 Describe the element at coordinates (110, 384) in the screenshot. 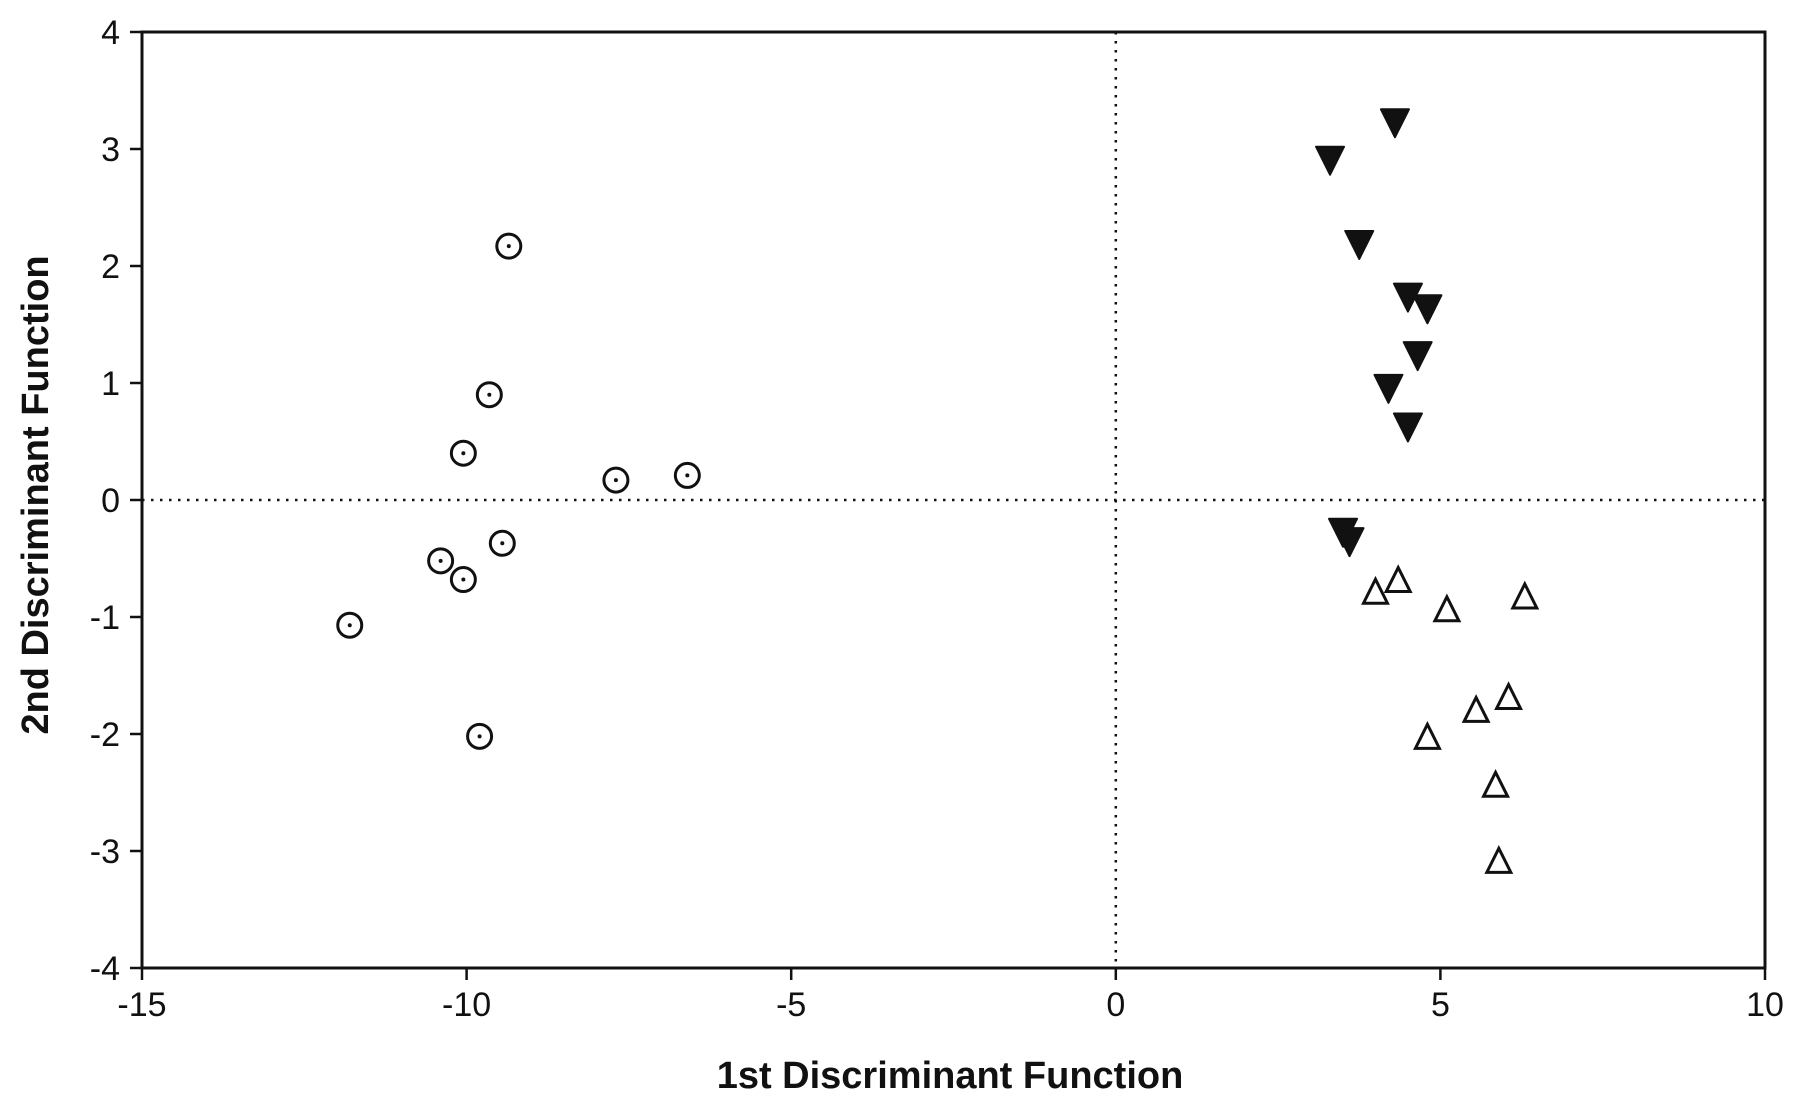

I see `y-tick-label-5: 1` at that location.